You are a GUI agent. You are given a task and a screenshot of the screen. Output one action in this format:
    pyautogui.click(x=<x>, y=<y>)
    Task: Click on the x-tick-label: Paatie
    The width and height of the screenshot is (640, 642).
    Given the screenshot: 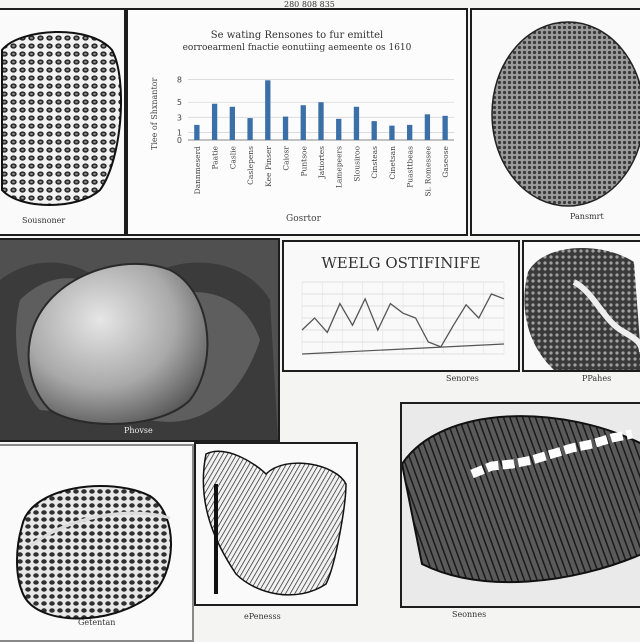 What is the action you would take?
    pyautogui.click(x=215, y=157)
    